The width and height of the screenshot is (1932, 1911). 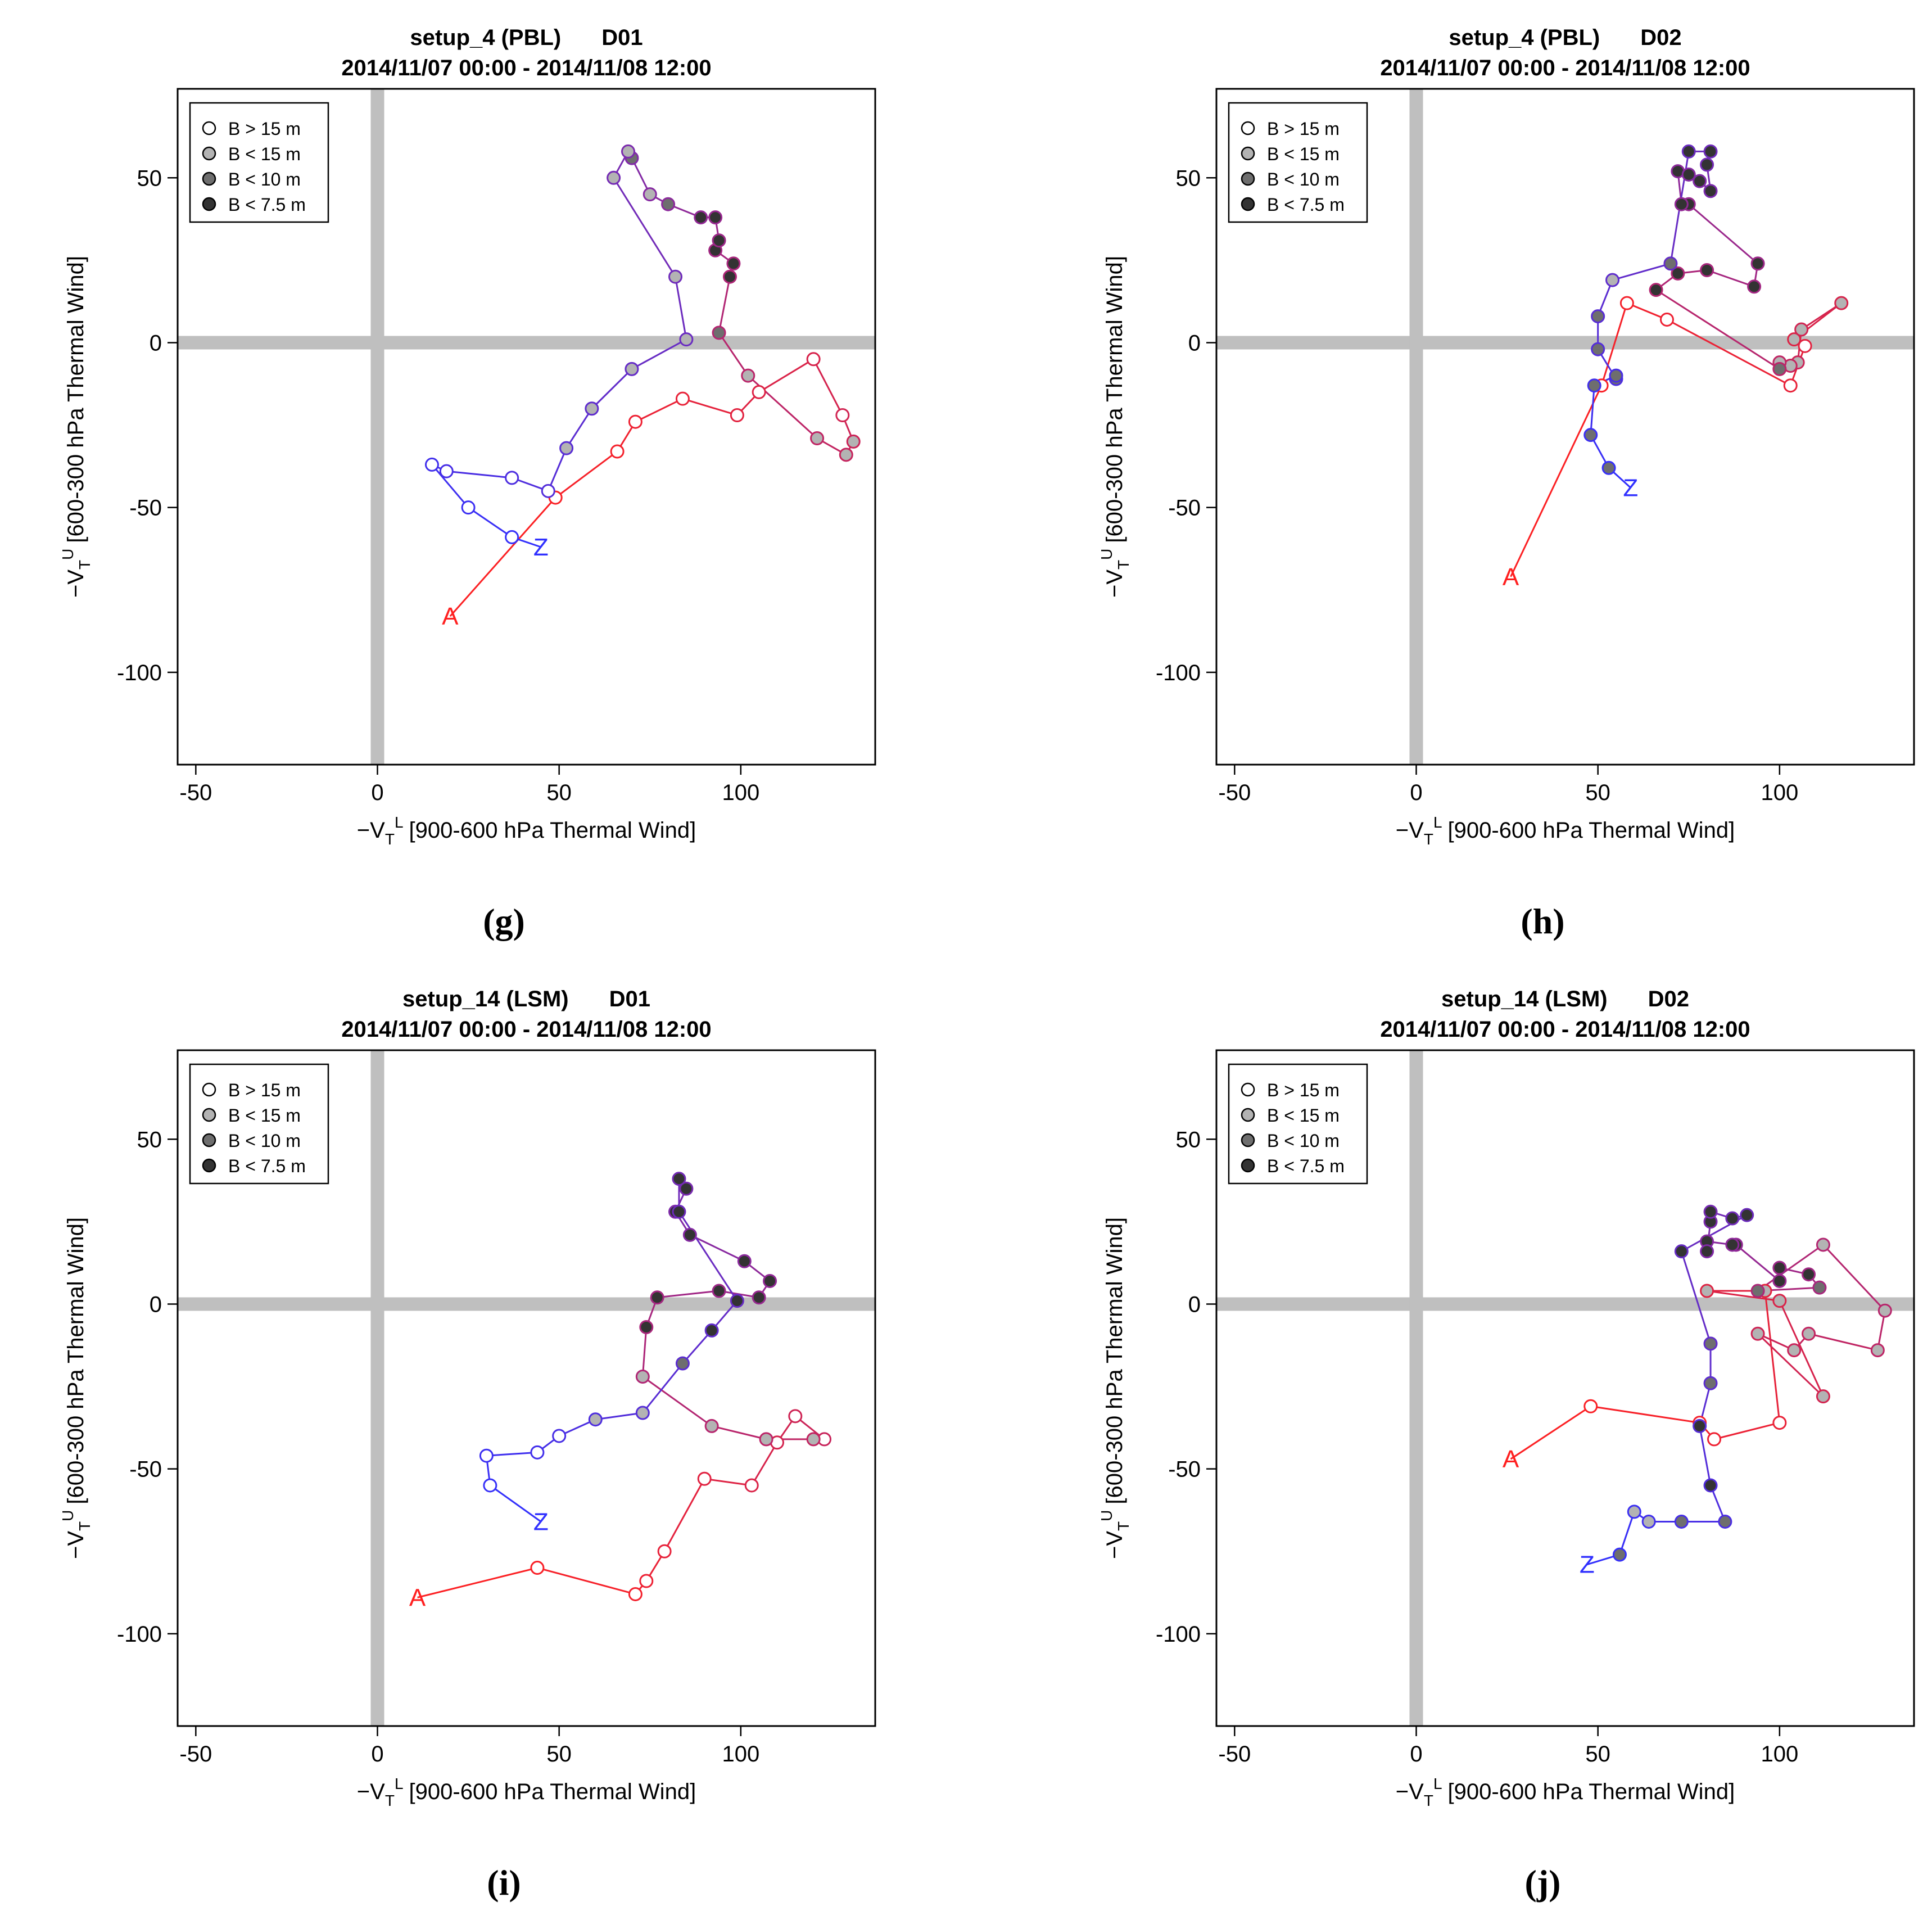 What do you see at coordinates (1525, 999) in the screenshot?
I see `title-setup: setup_14 (LSM)` at bounding box center [1525, 999].